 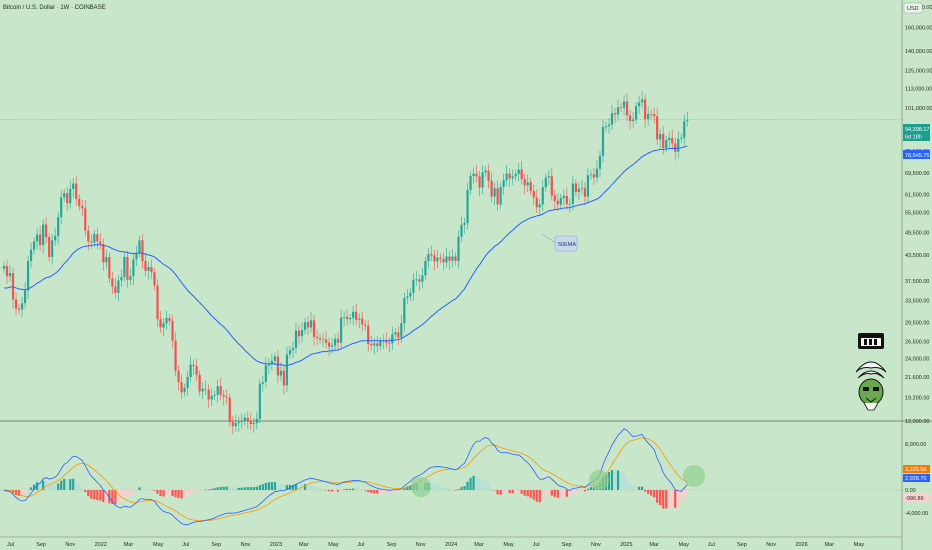 What do you see at coordinates (626, 545) in the screenshot?
I see `time-tick-label: 2025` at bounding box center [626, 545].